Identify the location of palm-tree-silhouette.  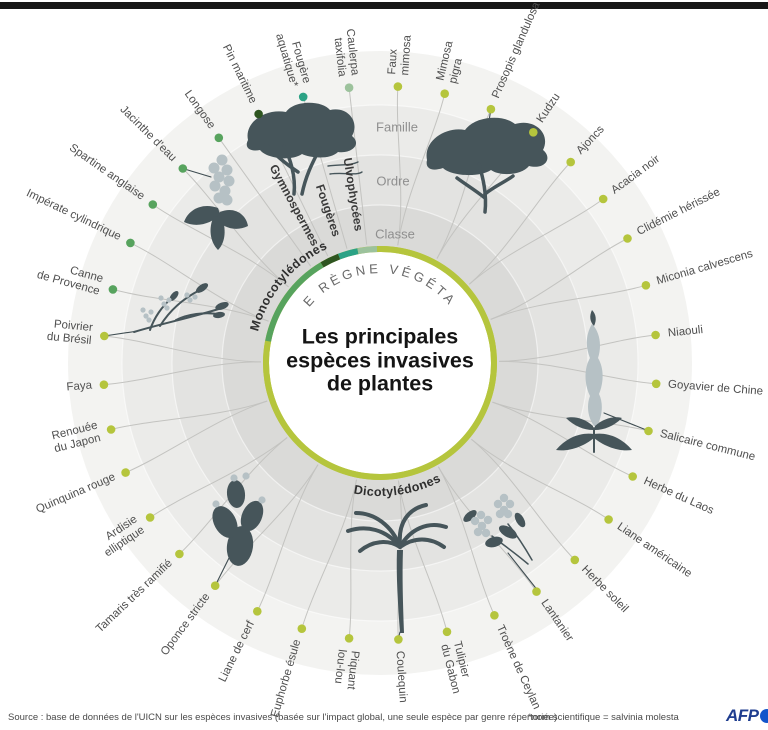
(397, 568).